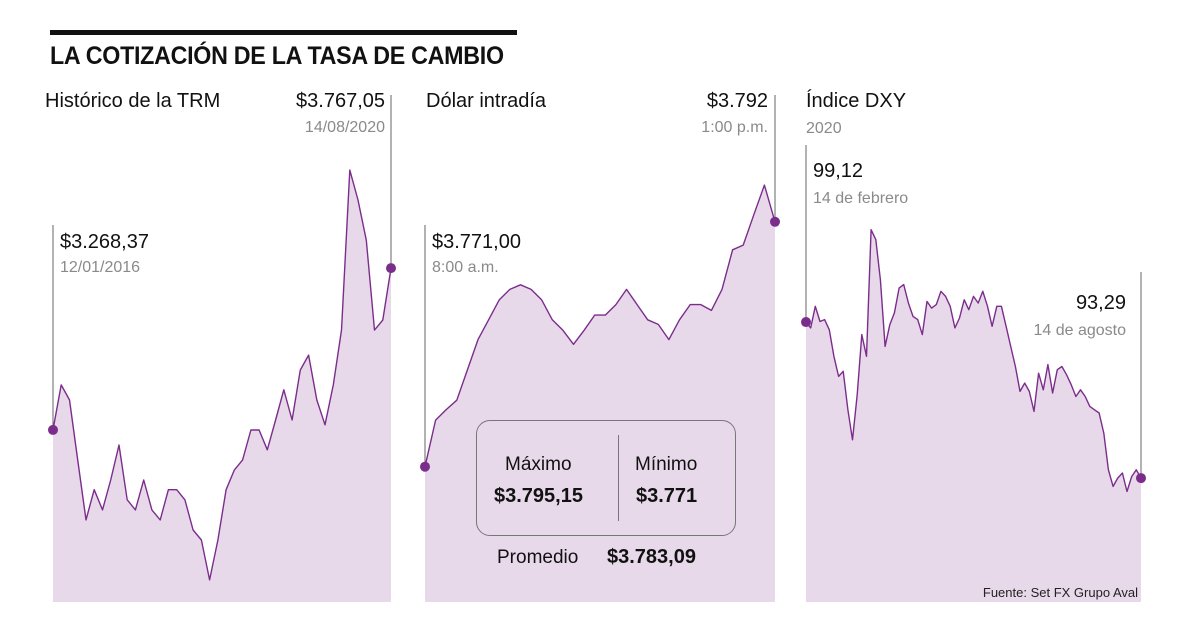 This screenshot has height=638, width=1200. I want to click on dxy-title: Índice DXY, so click(856, 101).